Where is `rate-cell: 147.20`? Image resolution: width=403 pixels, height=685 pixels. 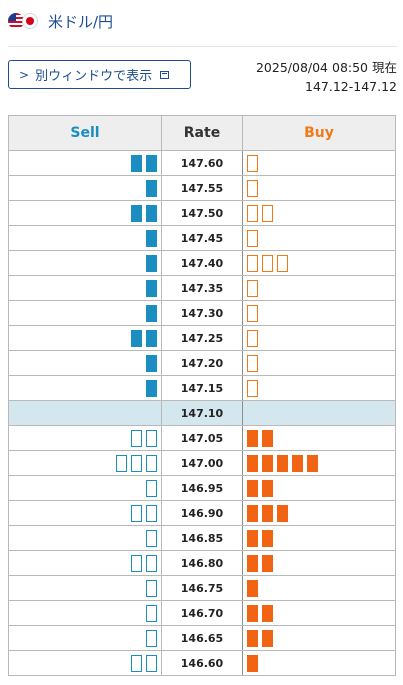 rate-cell: 147.20 is located at coordinates (202, 363).